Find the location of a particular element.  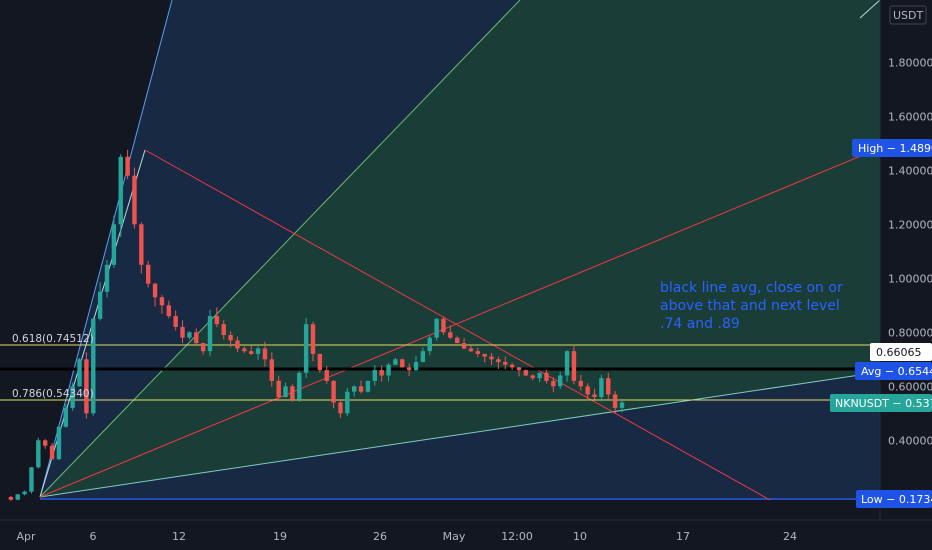

annotation-line-1: black line avg, close on or is located at coordinates (751, 288).